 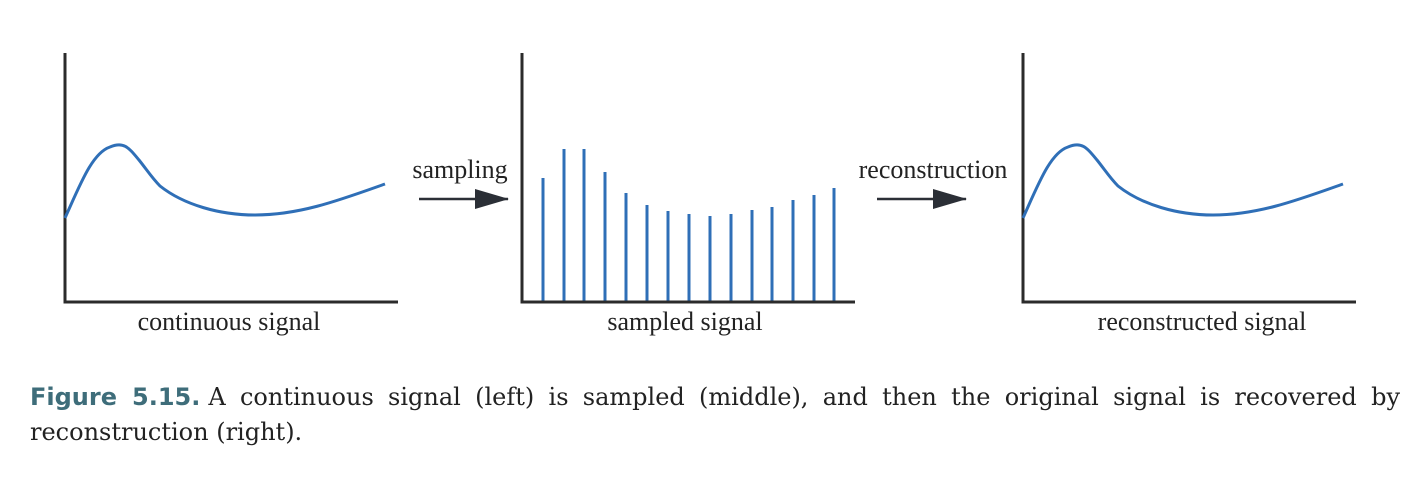 What do you see at coordinates (684, 321) in the screenshot?
I see `sampled-signal-label: sampled signal` at bounding box center [684, 321].